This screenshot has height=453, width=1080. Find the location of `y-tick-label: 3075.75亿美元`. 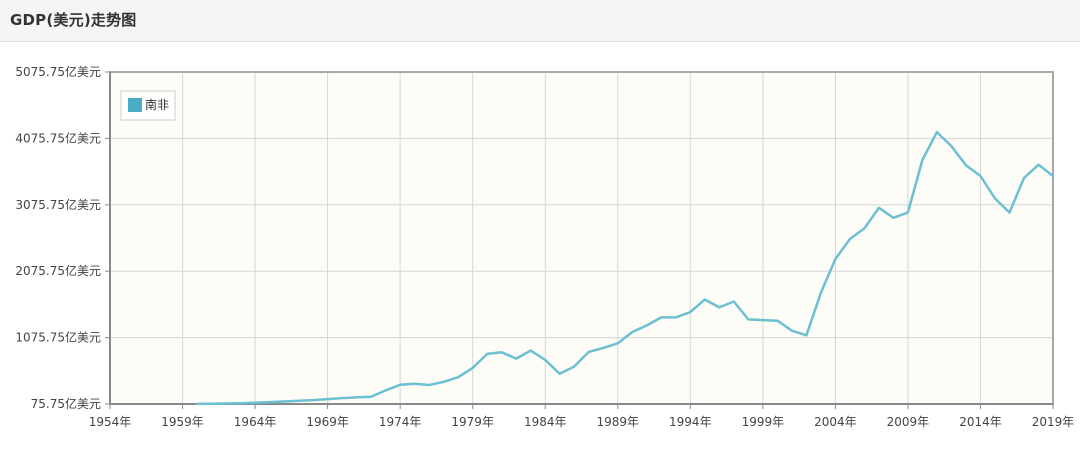

y-tick-label: 3075.75亿美元 is located at coordinates (58, 204).